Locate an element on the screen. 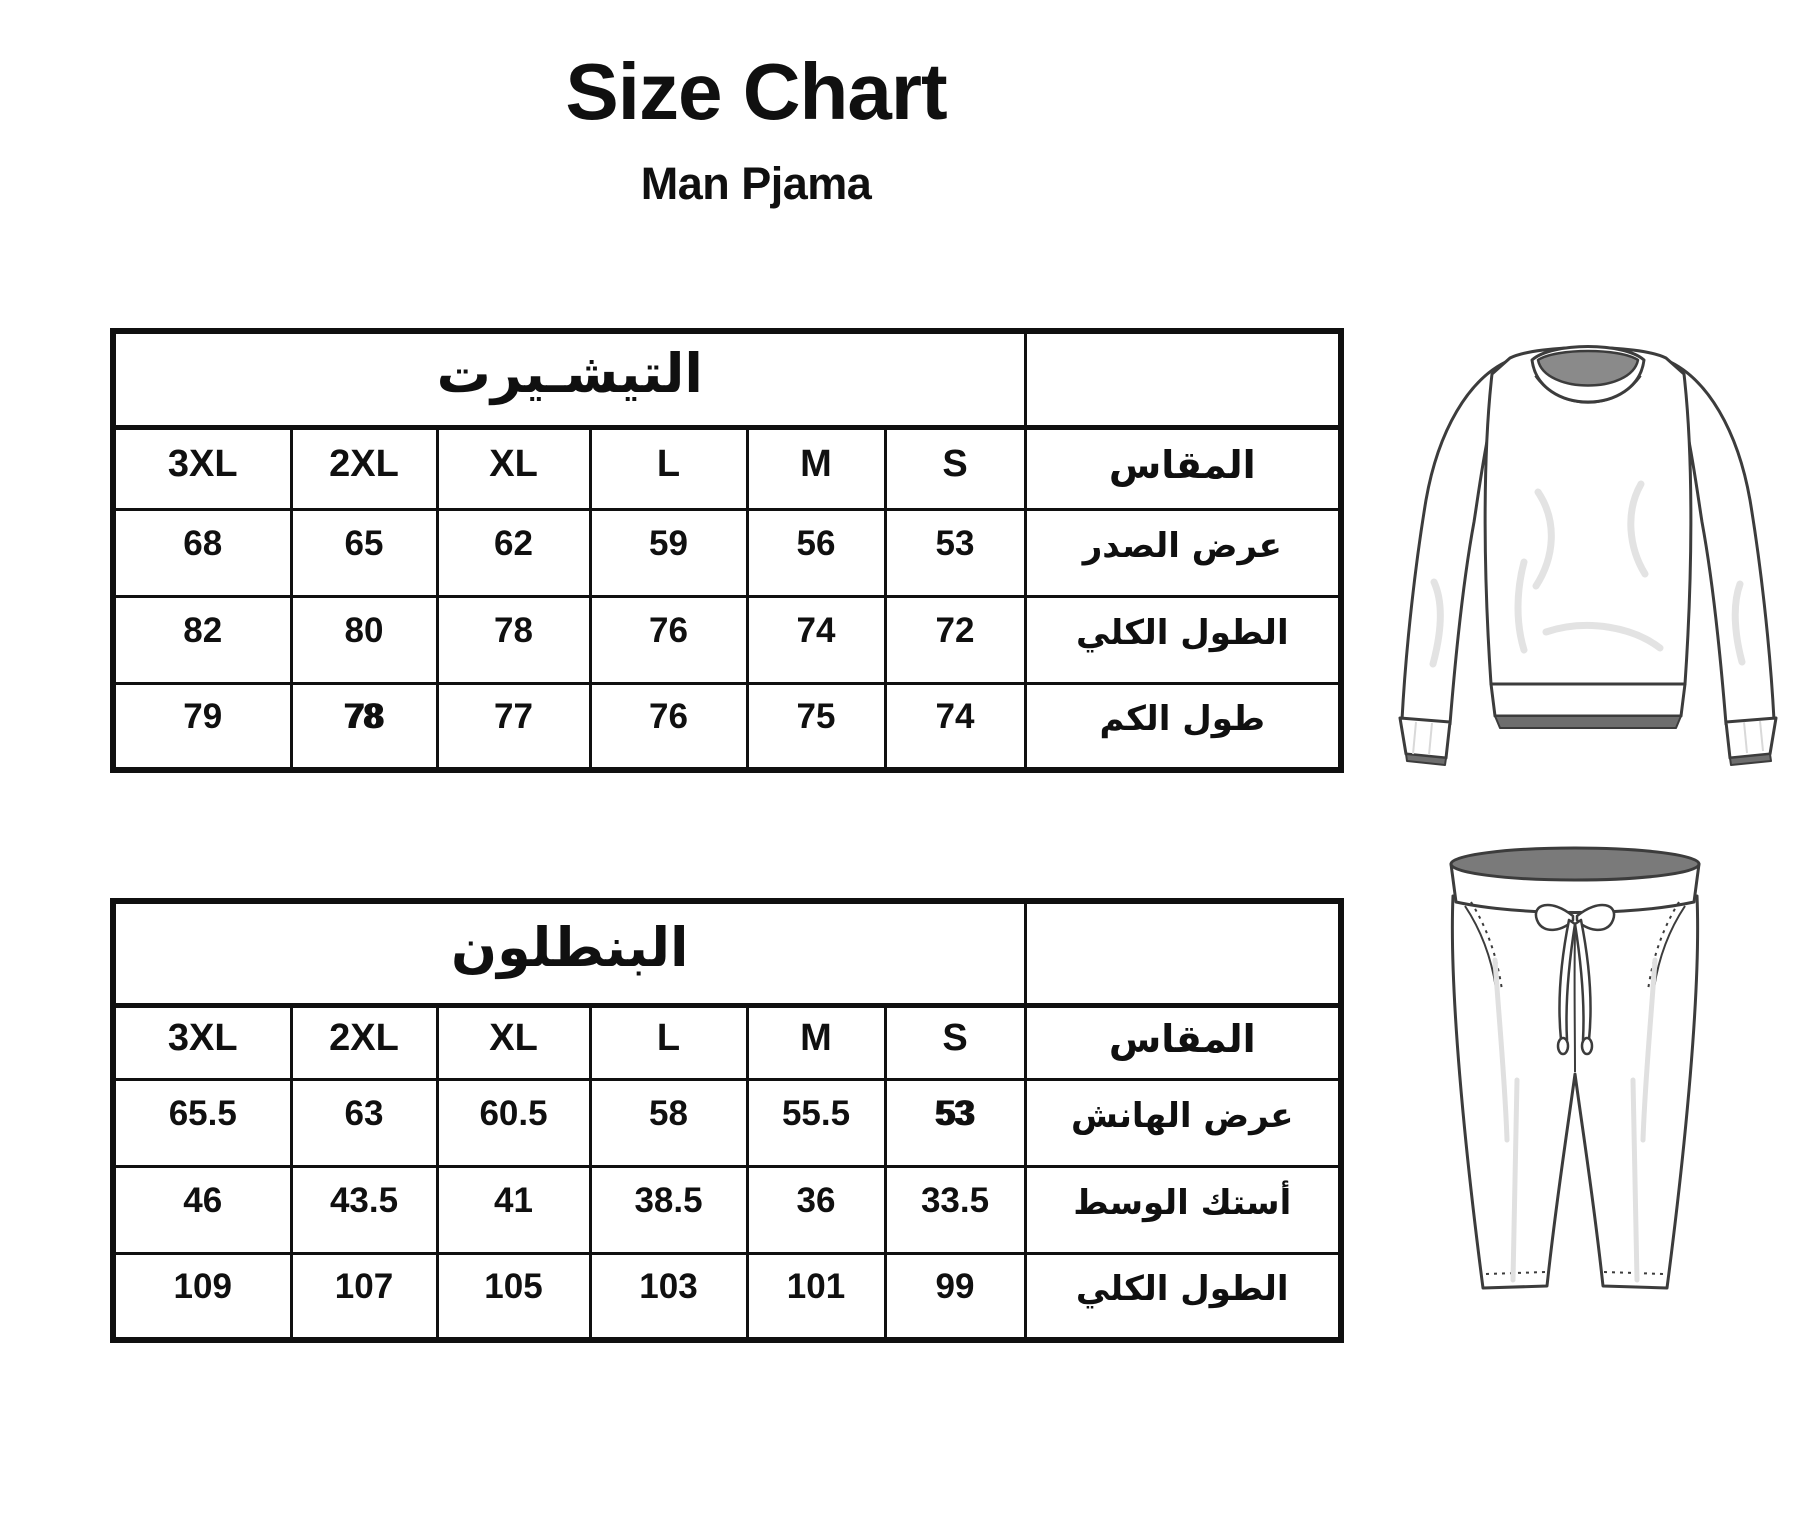  value-cell: 80 is located at coordinates (364, 639).